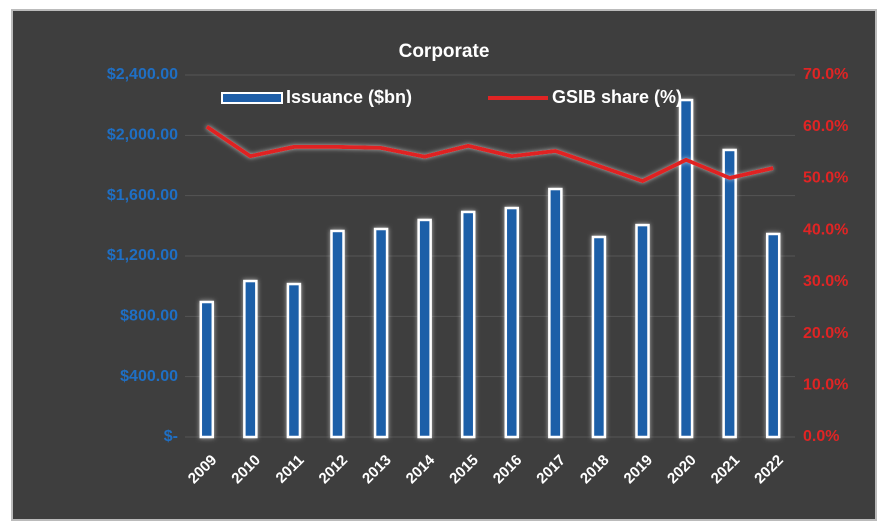 This screenshot has height=532, width=888. I want to click on legend-label: Issuance ($bn), so click(349, 97).